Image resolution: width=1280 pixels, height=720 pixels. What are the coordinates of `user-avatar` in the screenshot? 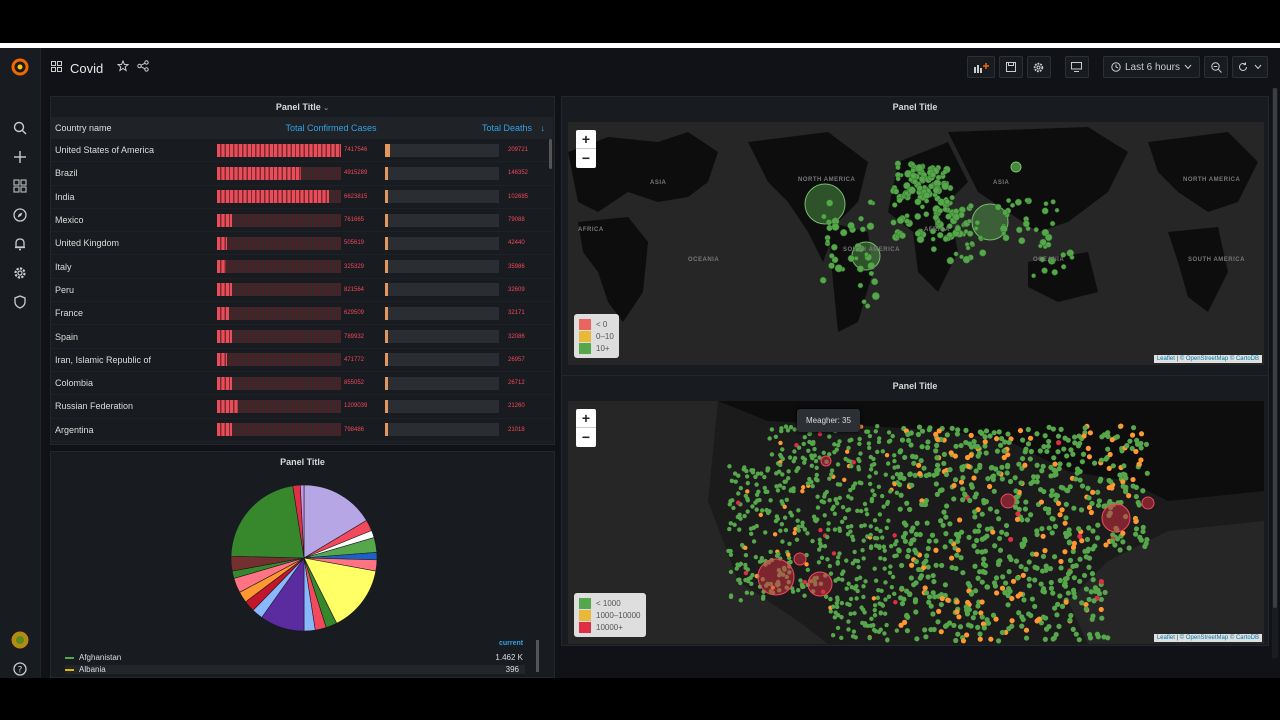 It's located at (20, 640).